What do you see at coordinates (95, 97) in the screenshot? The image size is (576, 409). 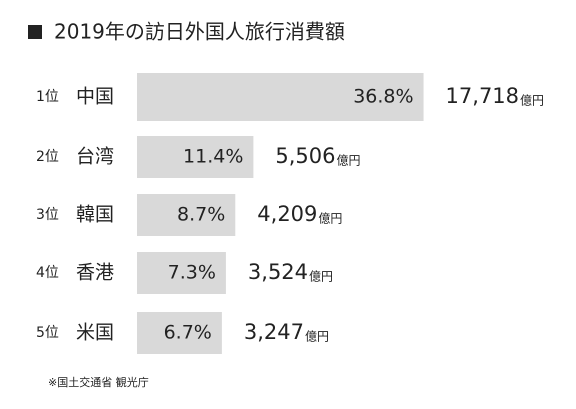 I see `category-label: 中国` at bounding box center [95, 97].